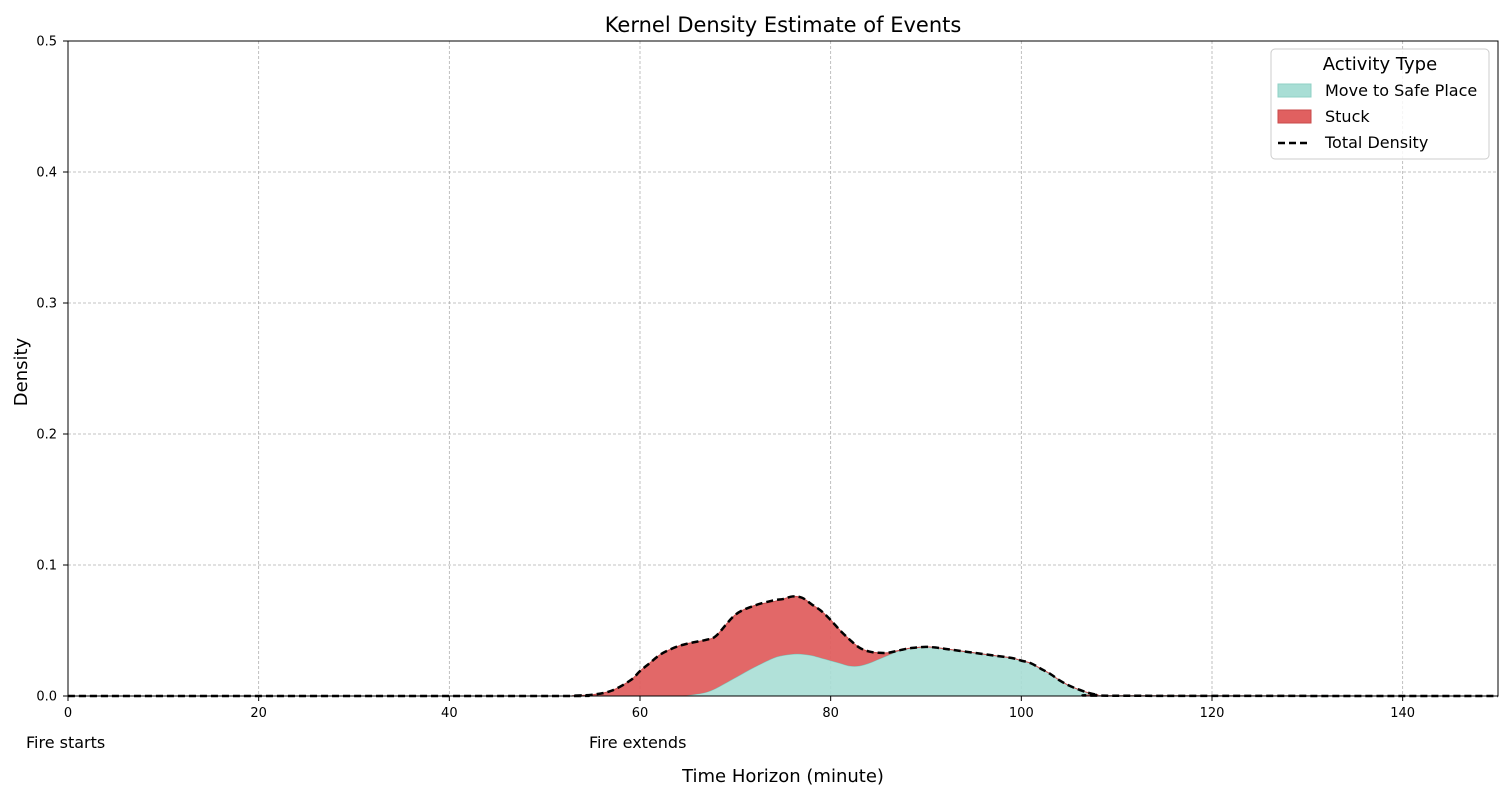 This screenshot has width=1512, height=800. I want to click on x-tick-label: 60, so click(640, 713).